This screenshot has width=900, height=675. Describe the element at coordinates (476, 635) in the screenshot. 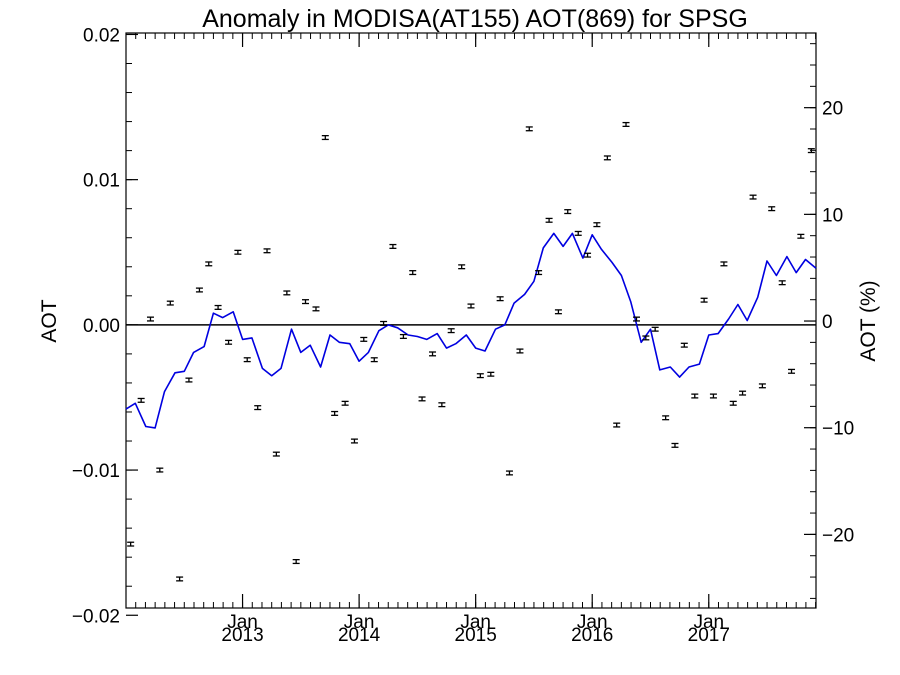

I see `x-tick-label-year: 2015` at that location.